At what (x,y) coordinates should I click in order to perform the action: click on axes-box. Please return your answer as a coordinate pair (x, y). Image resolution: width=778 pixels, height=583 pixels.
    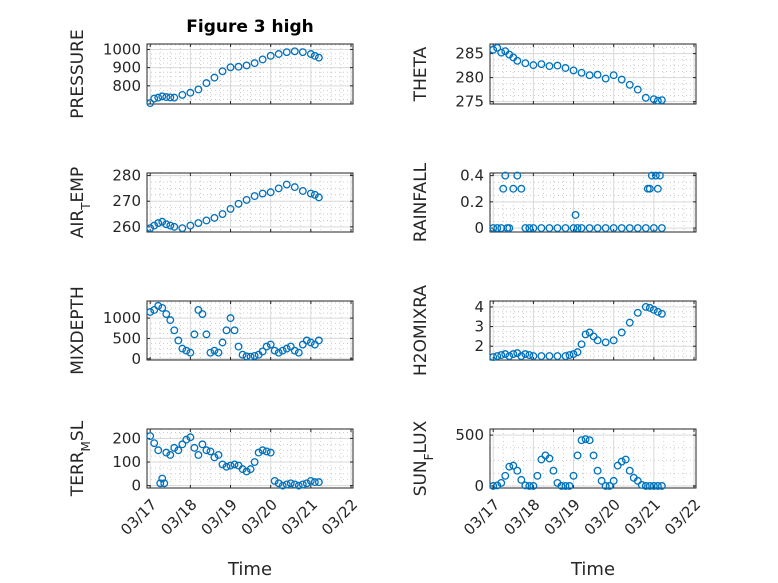
    Looking at the image, I should click on (593, 202).